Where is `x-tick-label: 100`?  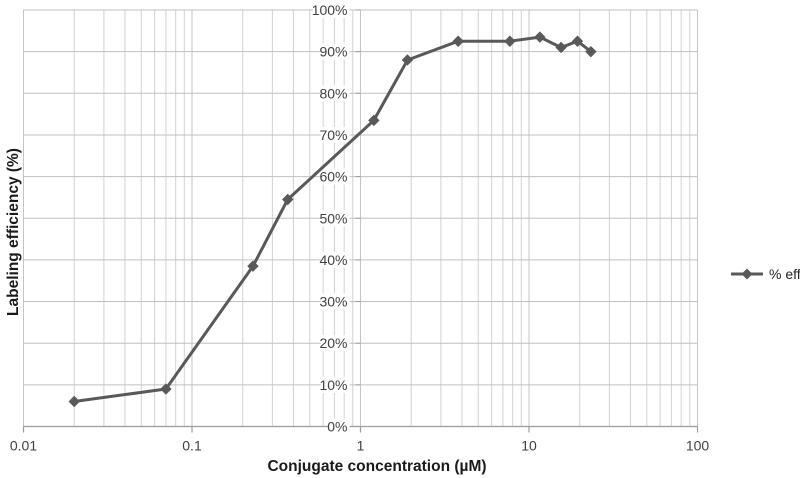
x-tick-label: 100 is located at coordinates (698, 446).